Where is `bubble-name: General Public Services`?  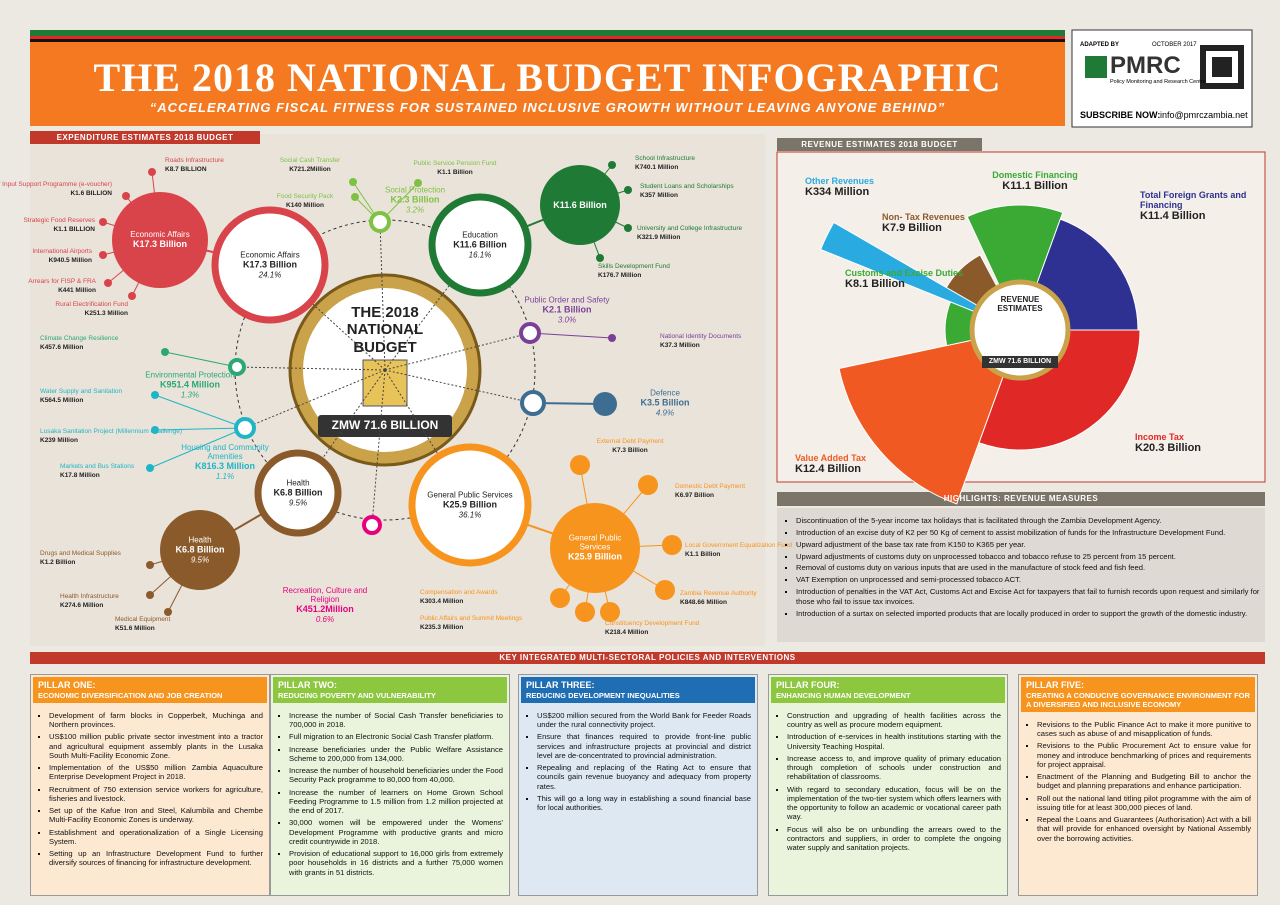
bubble-name: General Public Services is located at coordinates (470, 495).